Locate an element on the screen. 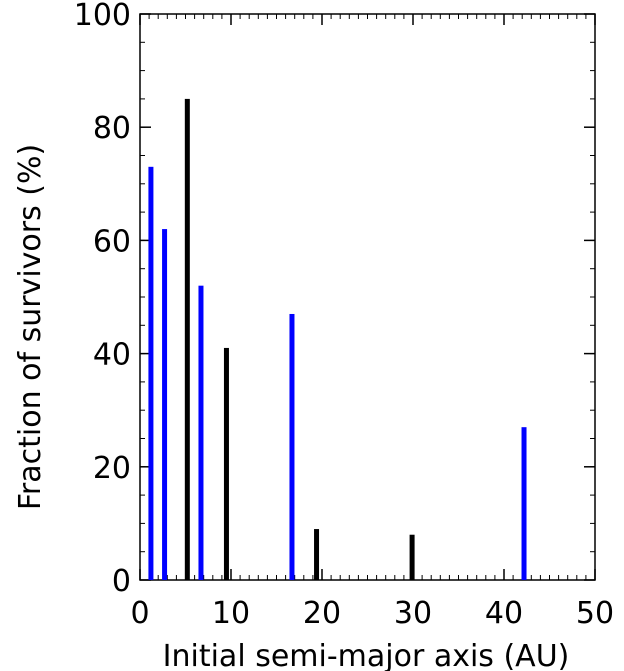  x-tick-labels: 0 10 20 30 40 50 is located at coordinates (372, 613).